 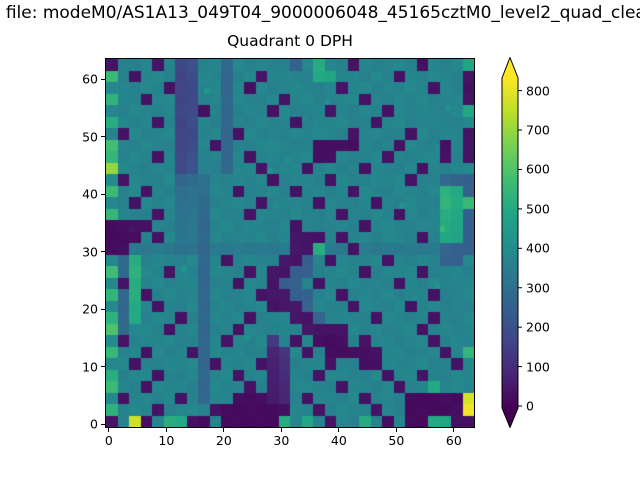 I want to click on colorbar-tick-label: 200, so click(x=538, y=327).